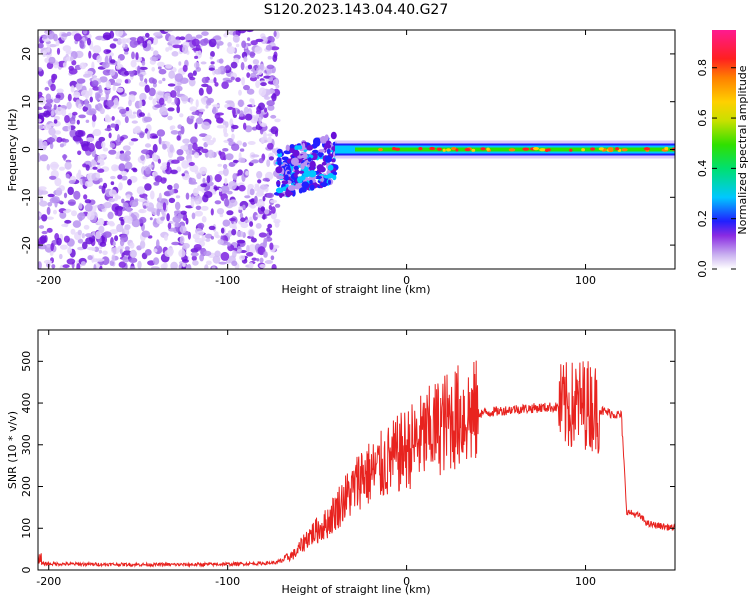 This screenshot has width=750, height=600. Describe the element at coordinates (702, 219) in the screenshot. I see `colorbar-tick-label: 0.2` at that location.